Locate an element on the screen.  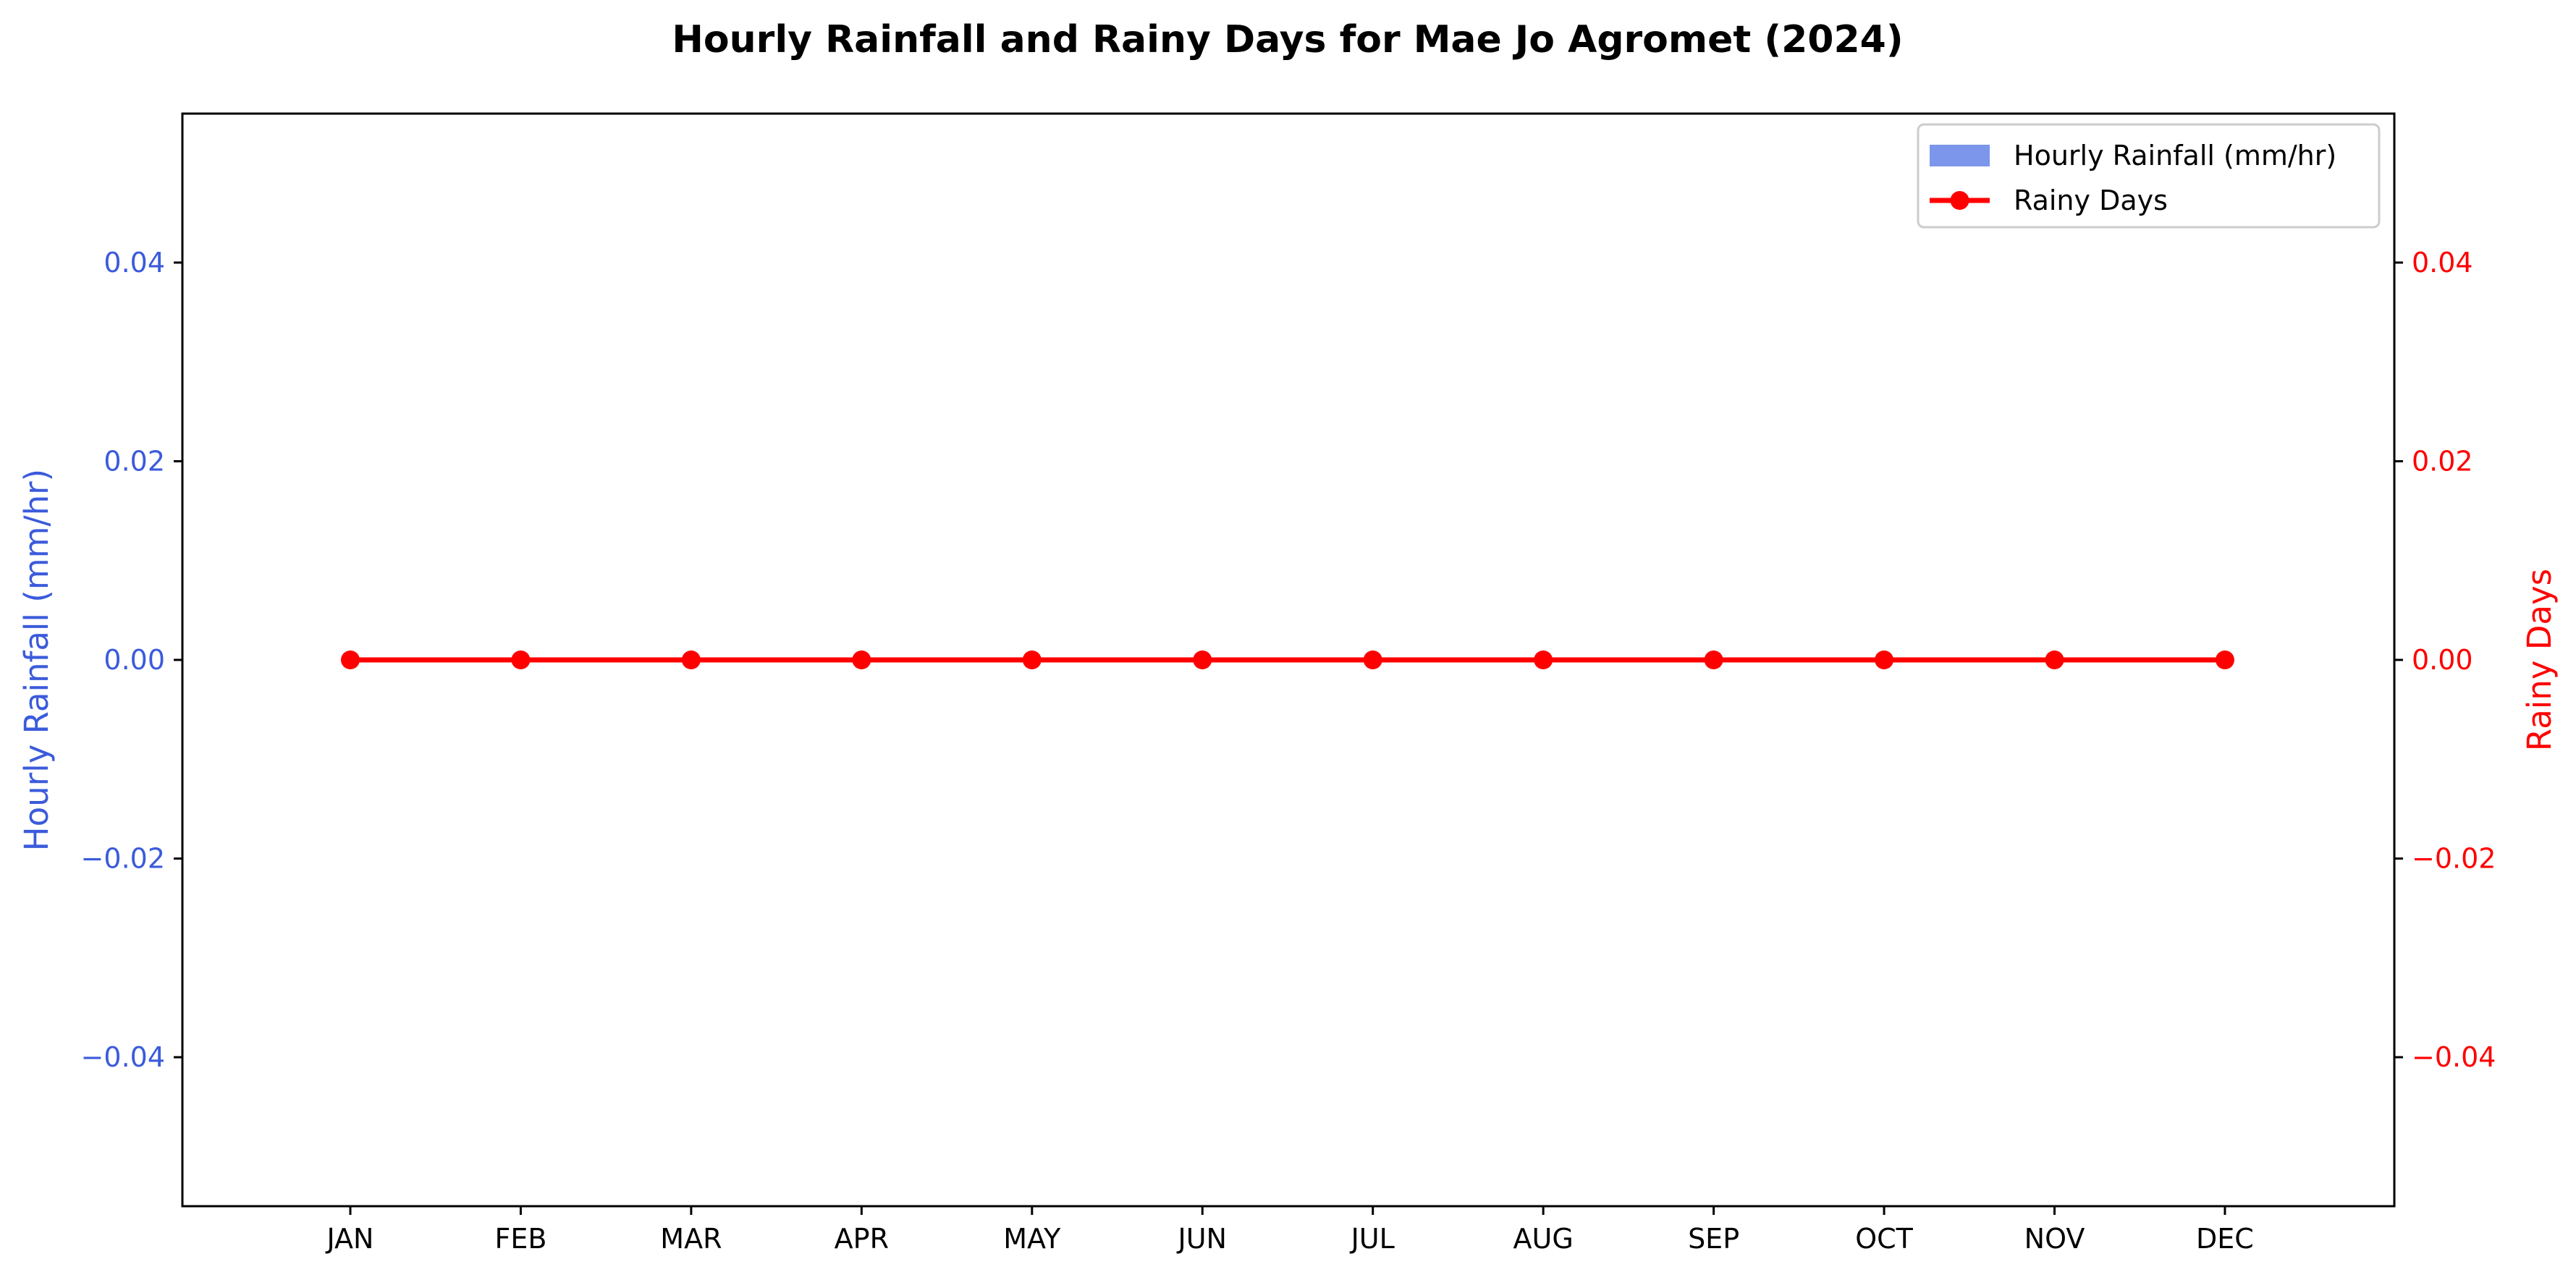
y-left-tick-label: 0.04 is located at coordinates (134, 263).